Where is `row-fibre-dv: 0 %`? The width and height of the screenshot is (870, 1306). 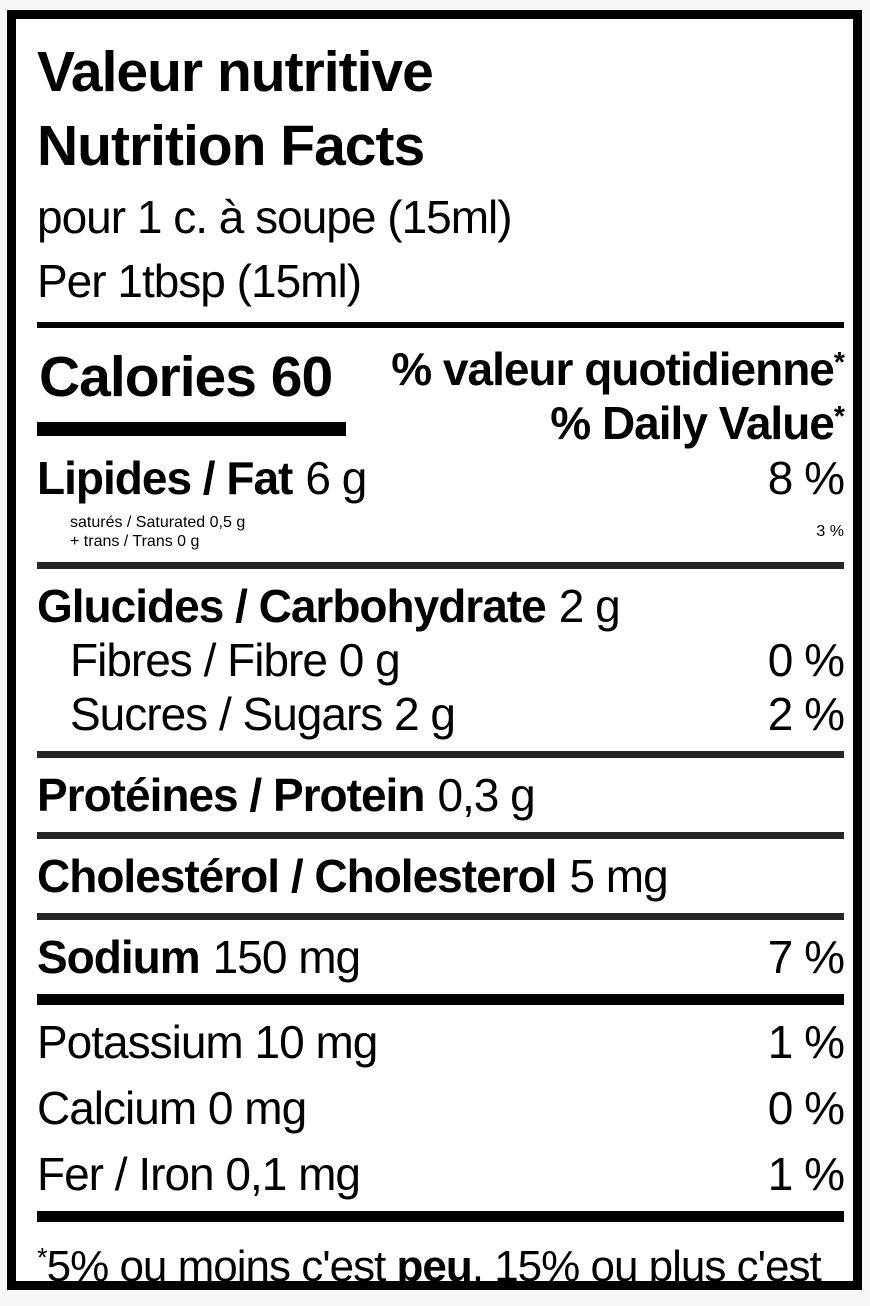
row-fibre-dv: 0 % is located at coordinates (806, 659).